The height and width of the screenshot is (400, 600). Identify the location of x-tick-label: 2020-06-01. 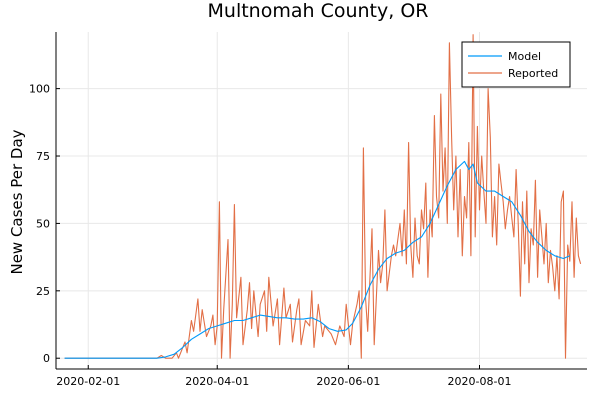
(348, 381).